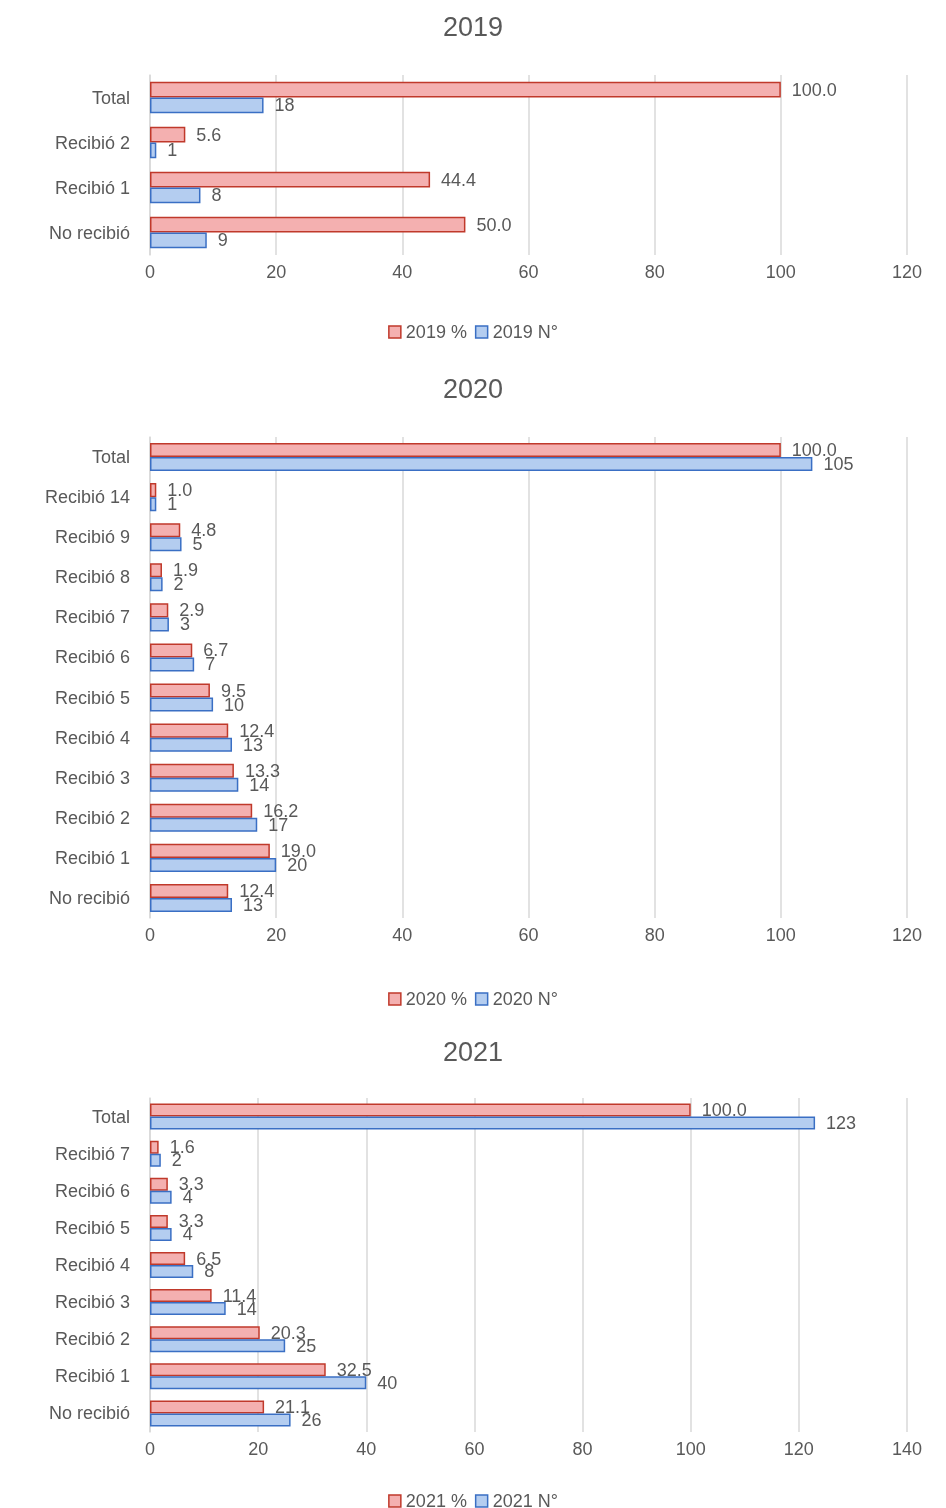 This screenshot has width=946, height=1508. I want to click on legend-label: 2021 N°, so click(525, 1499).